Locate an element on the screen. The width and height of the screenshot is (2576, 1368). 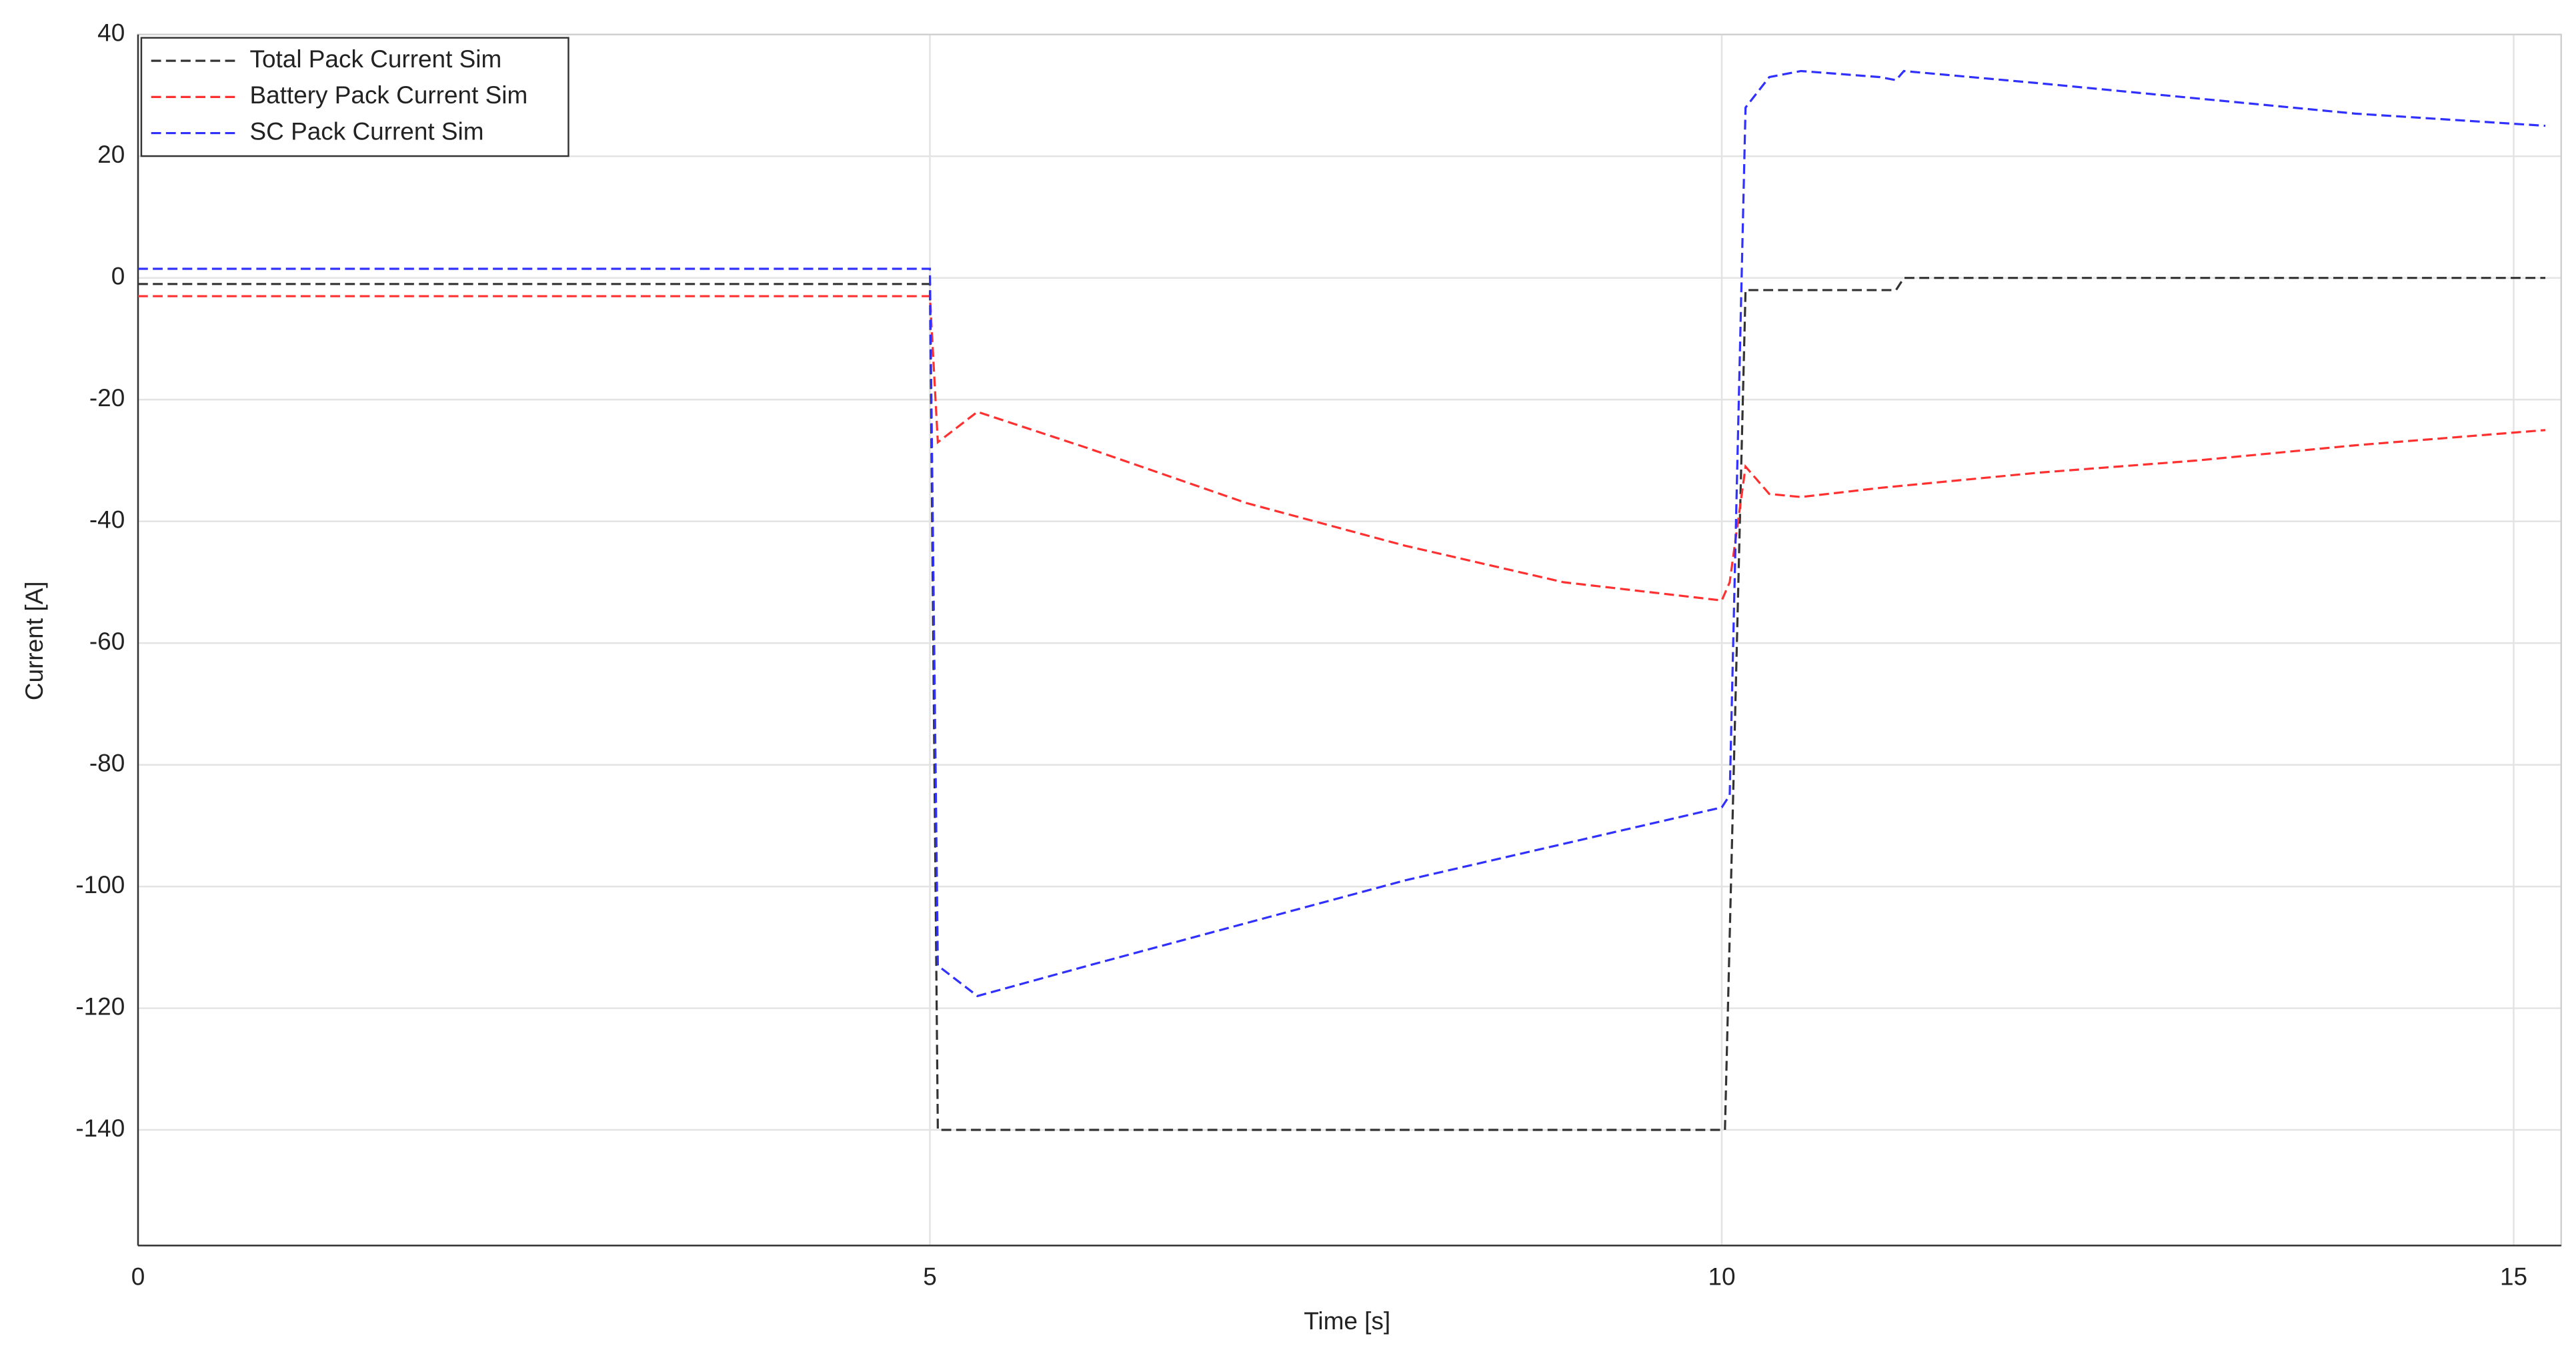
y-tick-label: -40 is located at coordinates (107, 519).